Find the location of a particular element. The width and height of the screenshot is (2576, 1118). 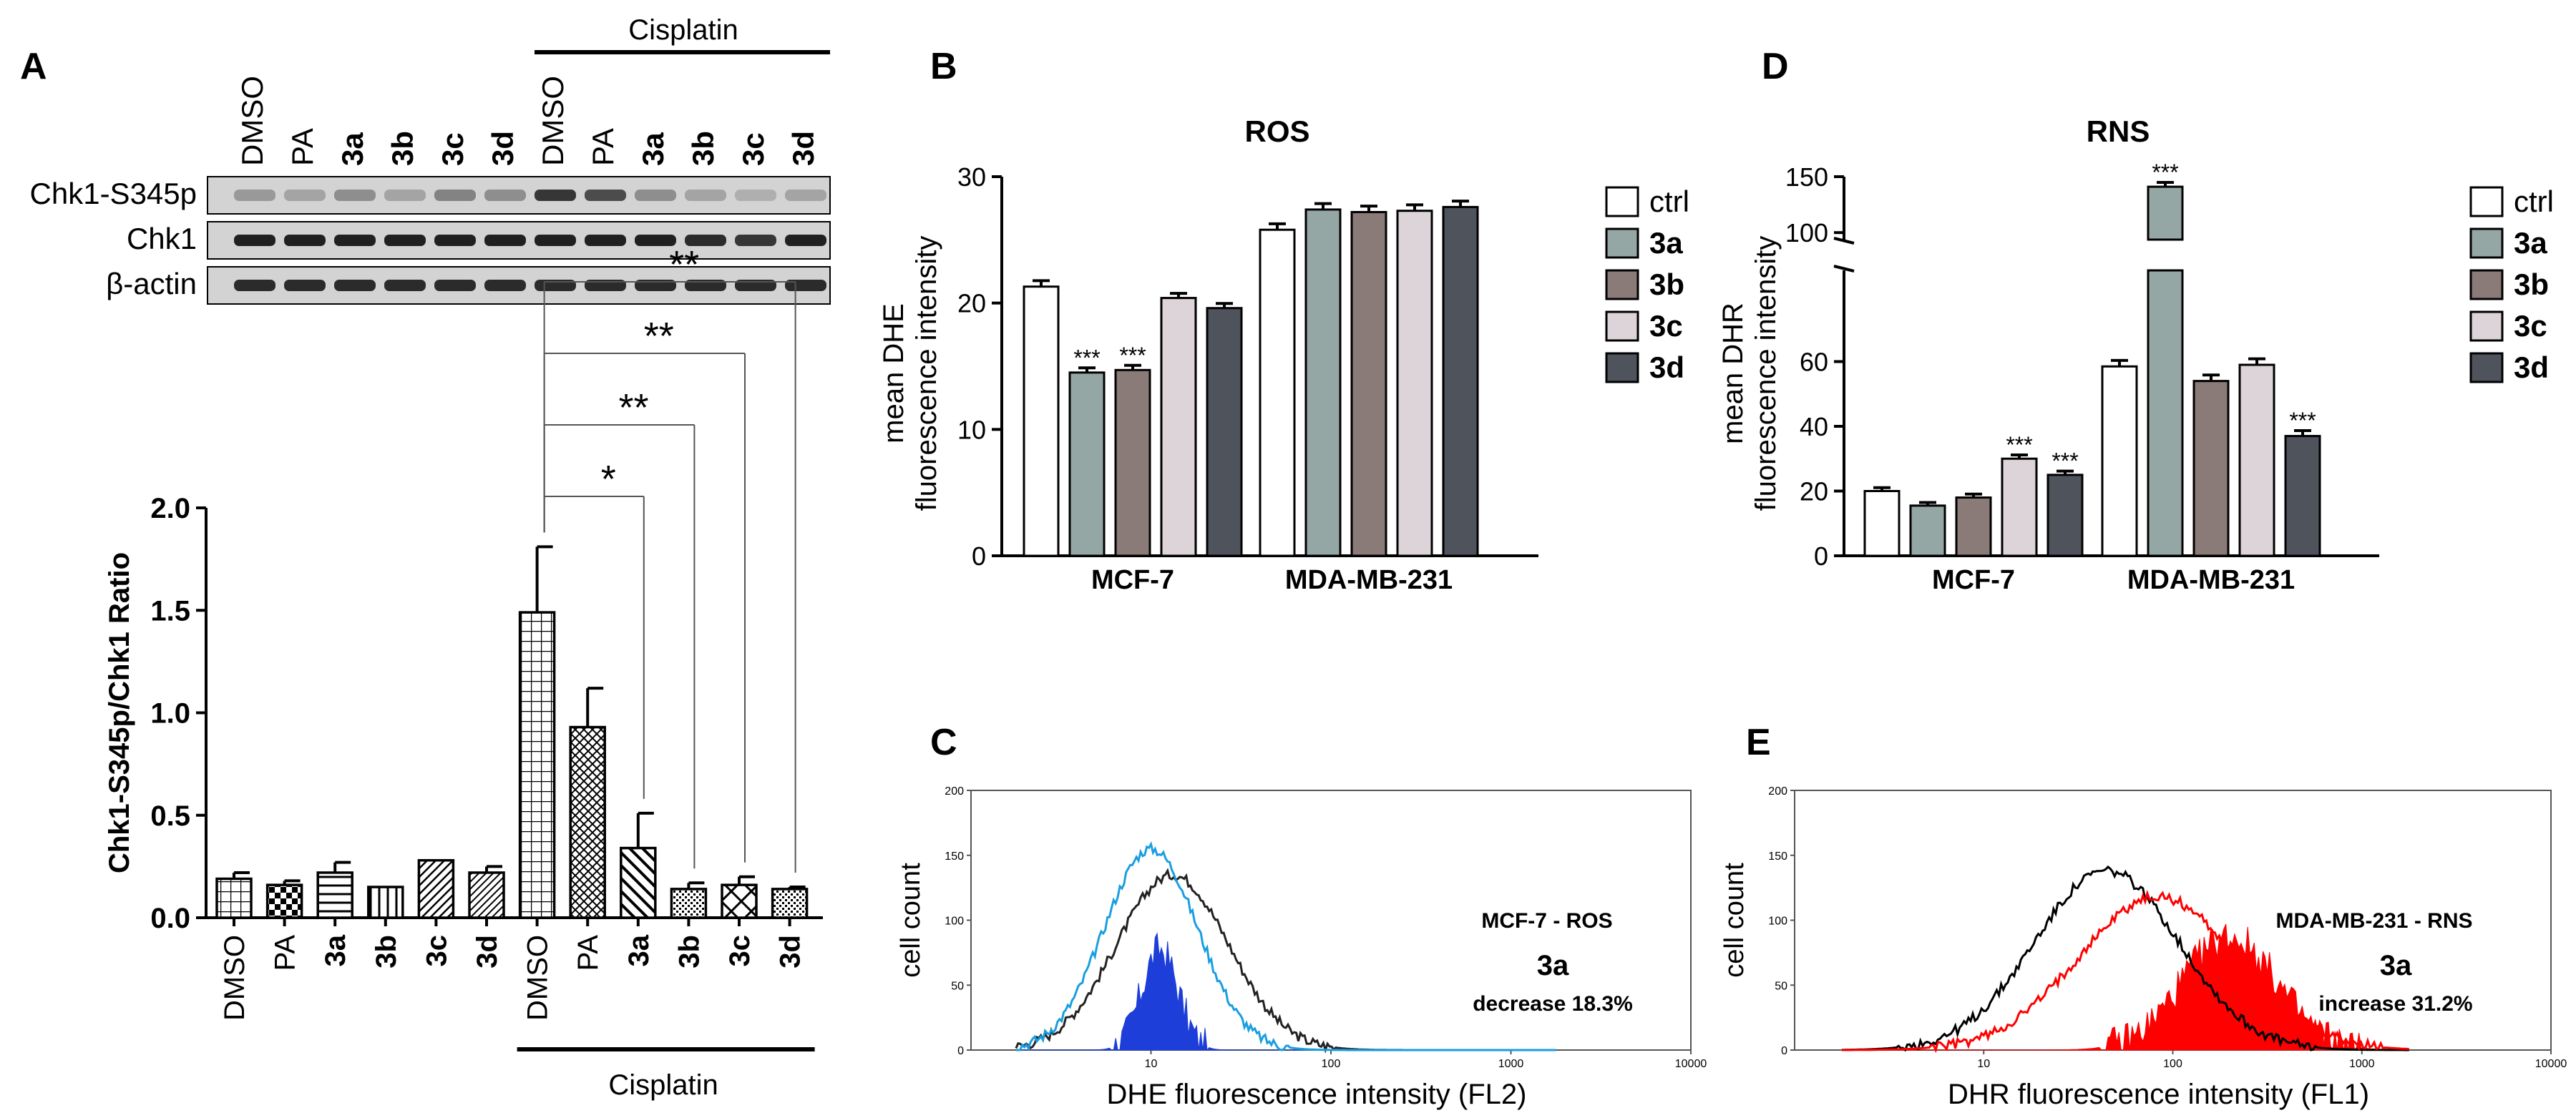

ratio-x-tick-label: PA is located at coordinates (588, 953).